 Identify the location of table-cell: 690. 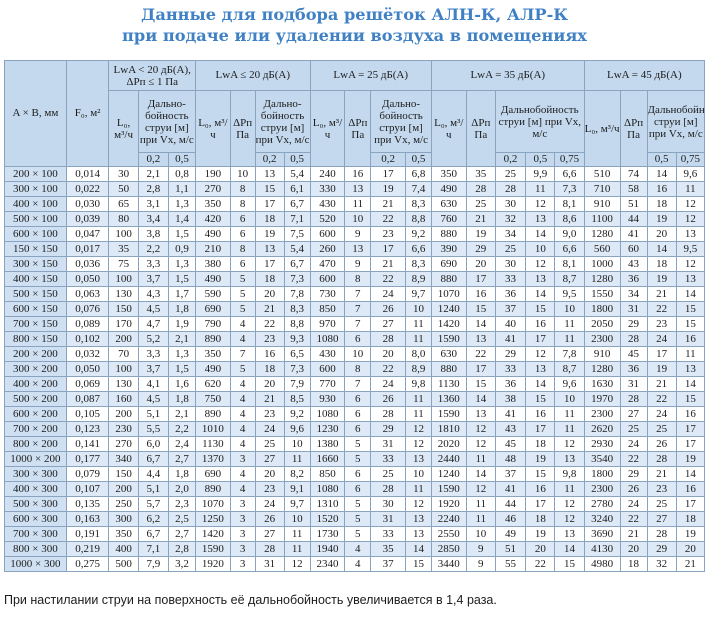
(212, 309).